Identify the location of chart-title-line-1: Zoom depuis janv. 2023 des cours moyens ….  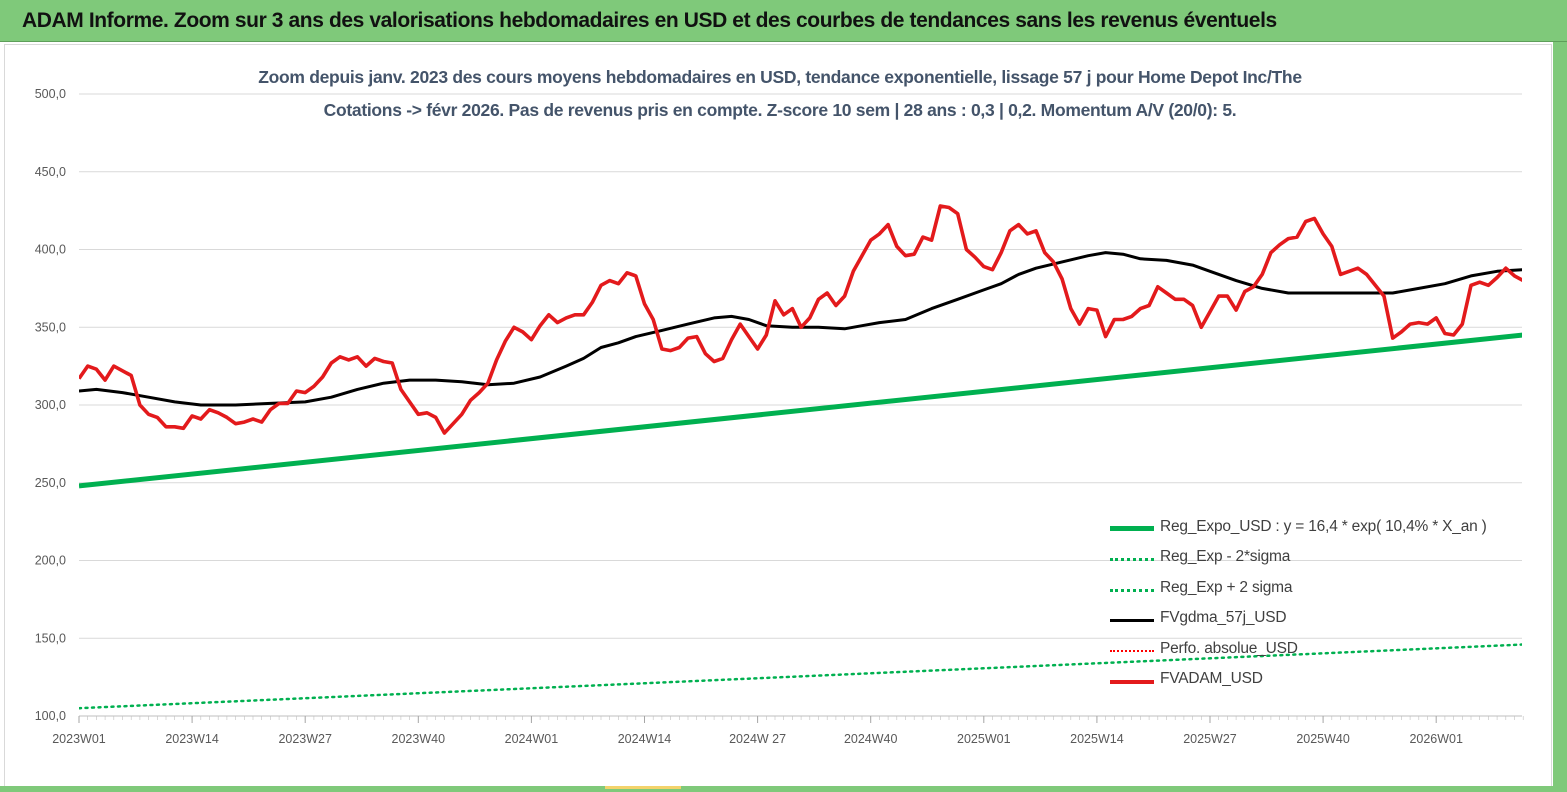
(780, 77).